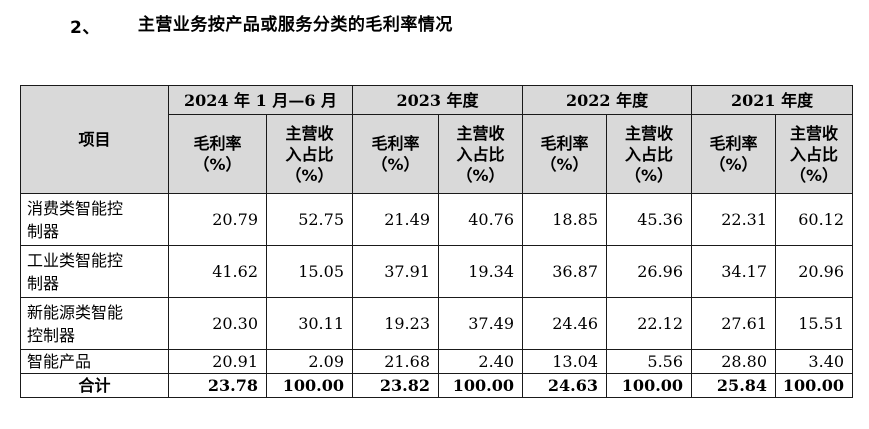  What do you see at coordinates (309, 361) in the screenshot?
I see `cell-value: 2.09` at bounding box center [309, 361].